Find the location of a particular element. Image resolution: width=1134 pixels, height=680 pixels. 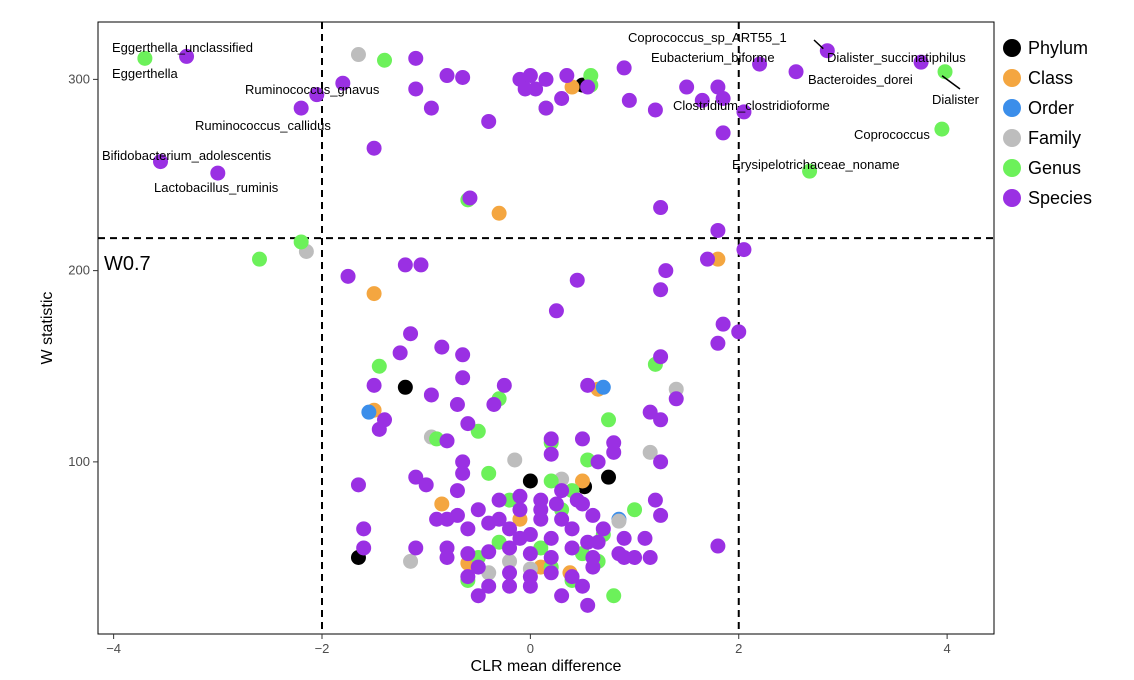

annotation-label: Eubacterium_biforme is located at coordinates (713, 57).